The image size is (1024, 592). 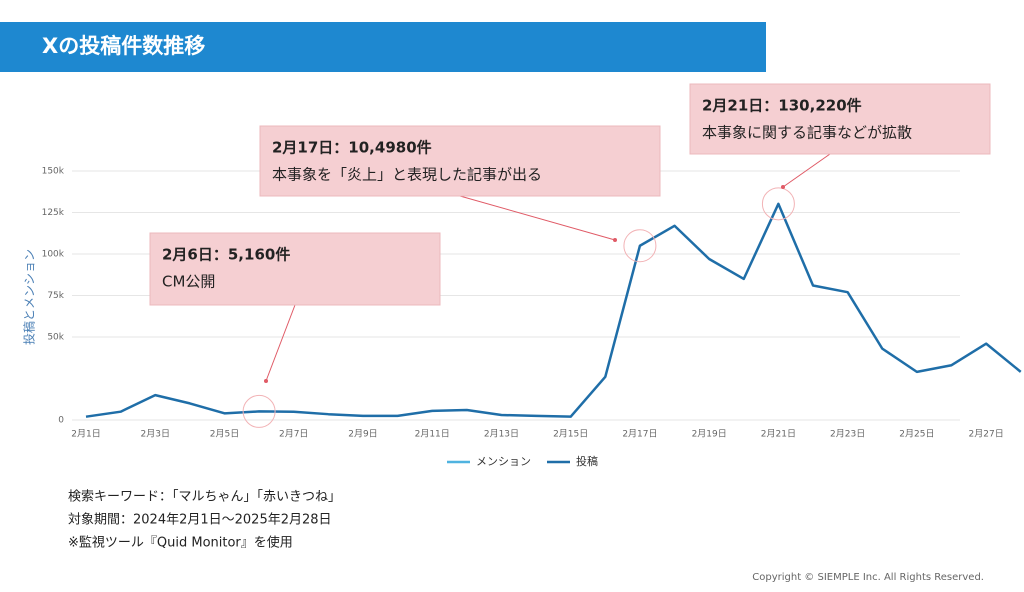 What do you see at coordinates (85, 434) in the screenshot?
I see `x-tick-label: 2月1日` at bounding box center [85, 434].